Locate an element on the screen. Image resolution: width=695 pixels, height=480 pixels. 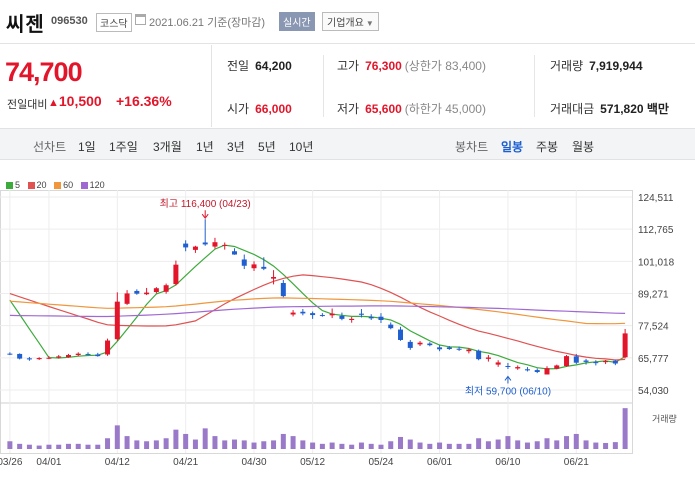
x-tick-label: 06/01 is located at coordinates (439, 462).